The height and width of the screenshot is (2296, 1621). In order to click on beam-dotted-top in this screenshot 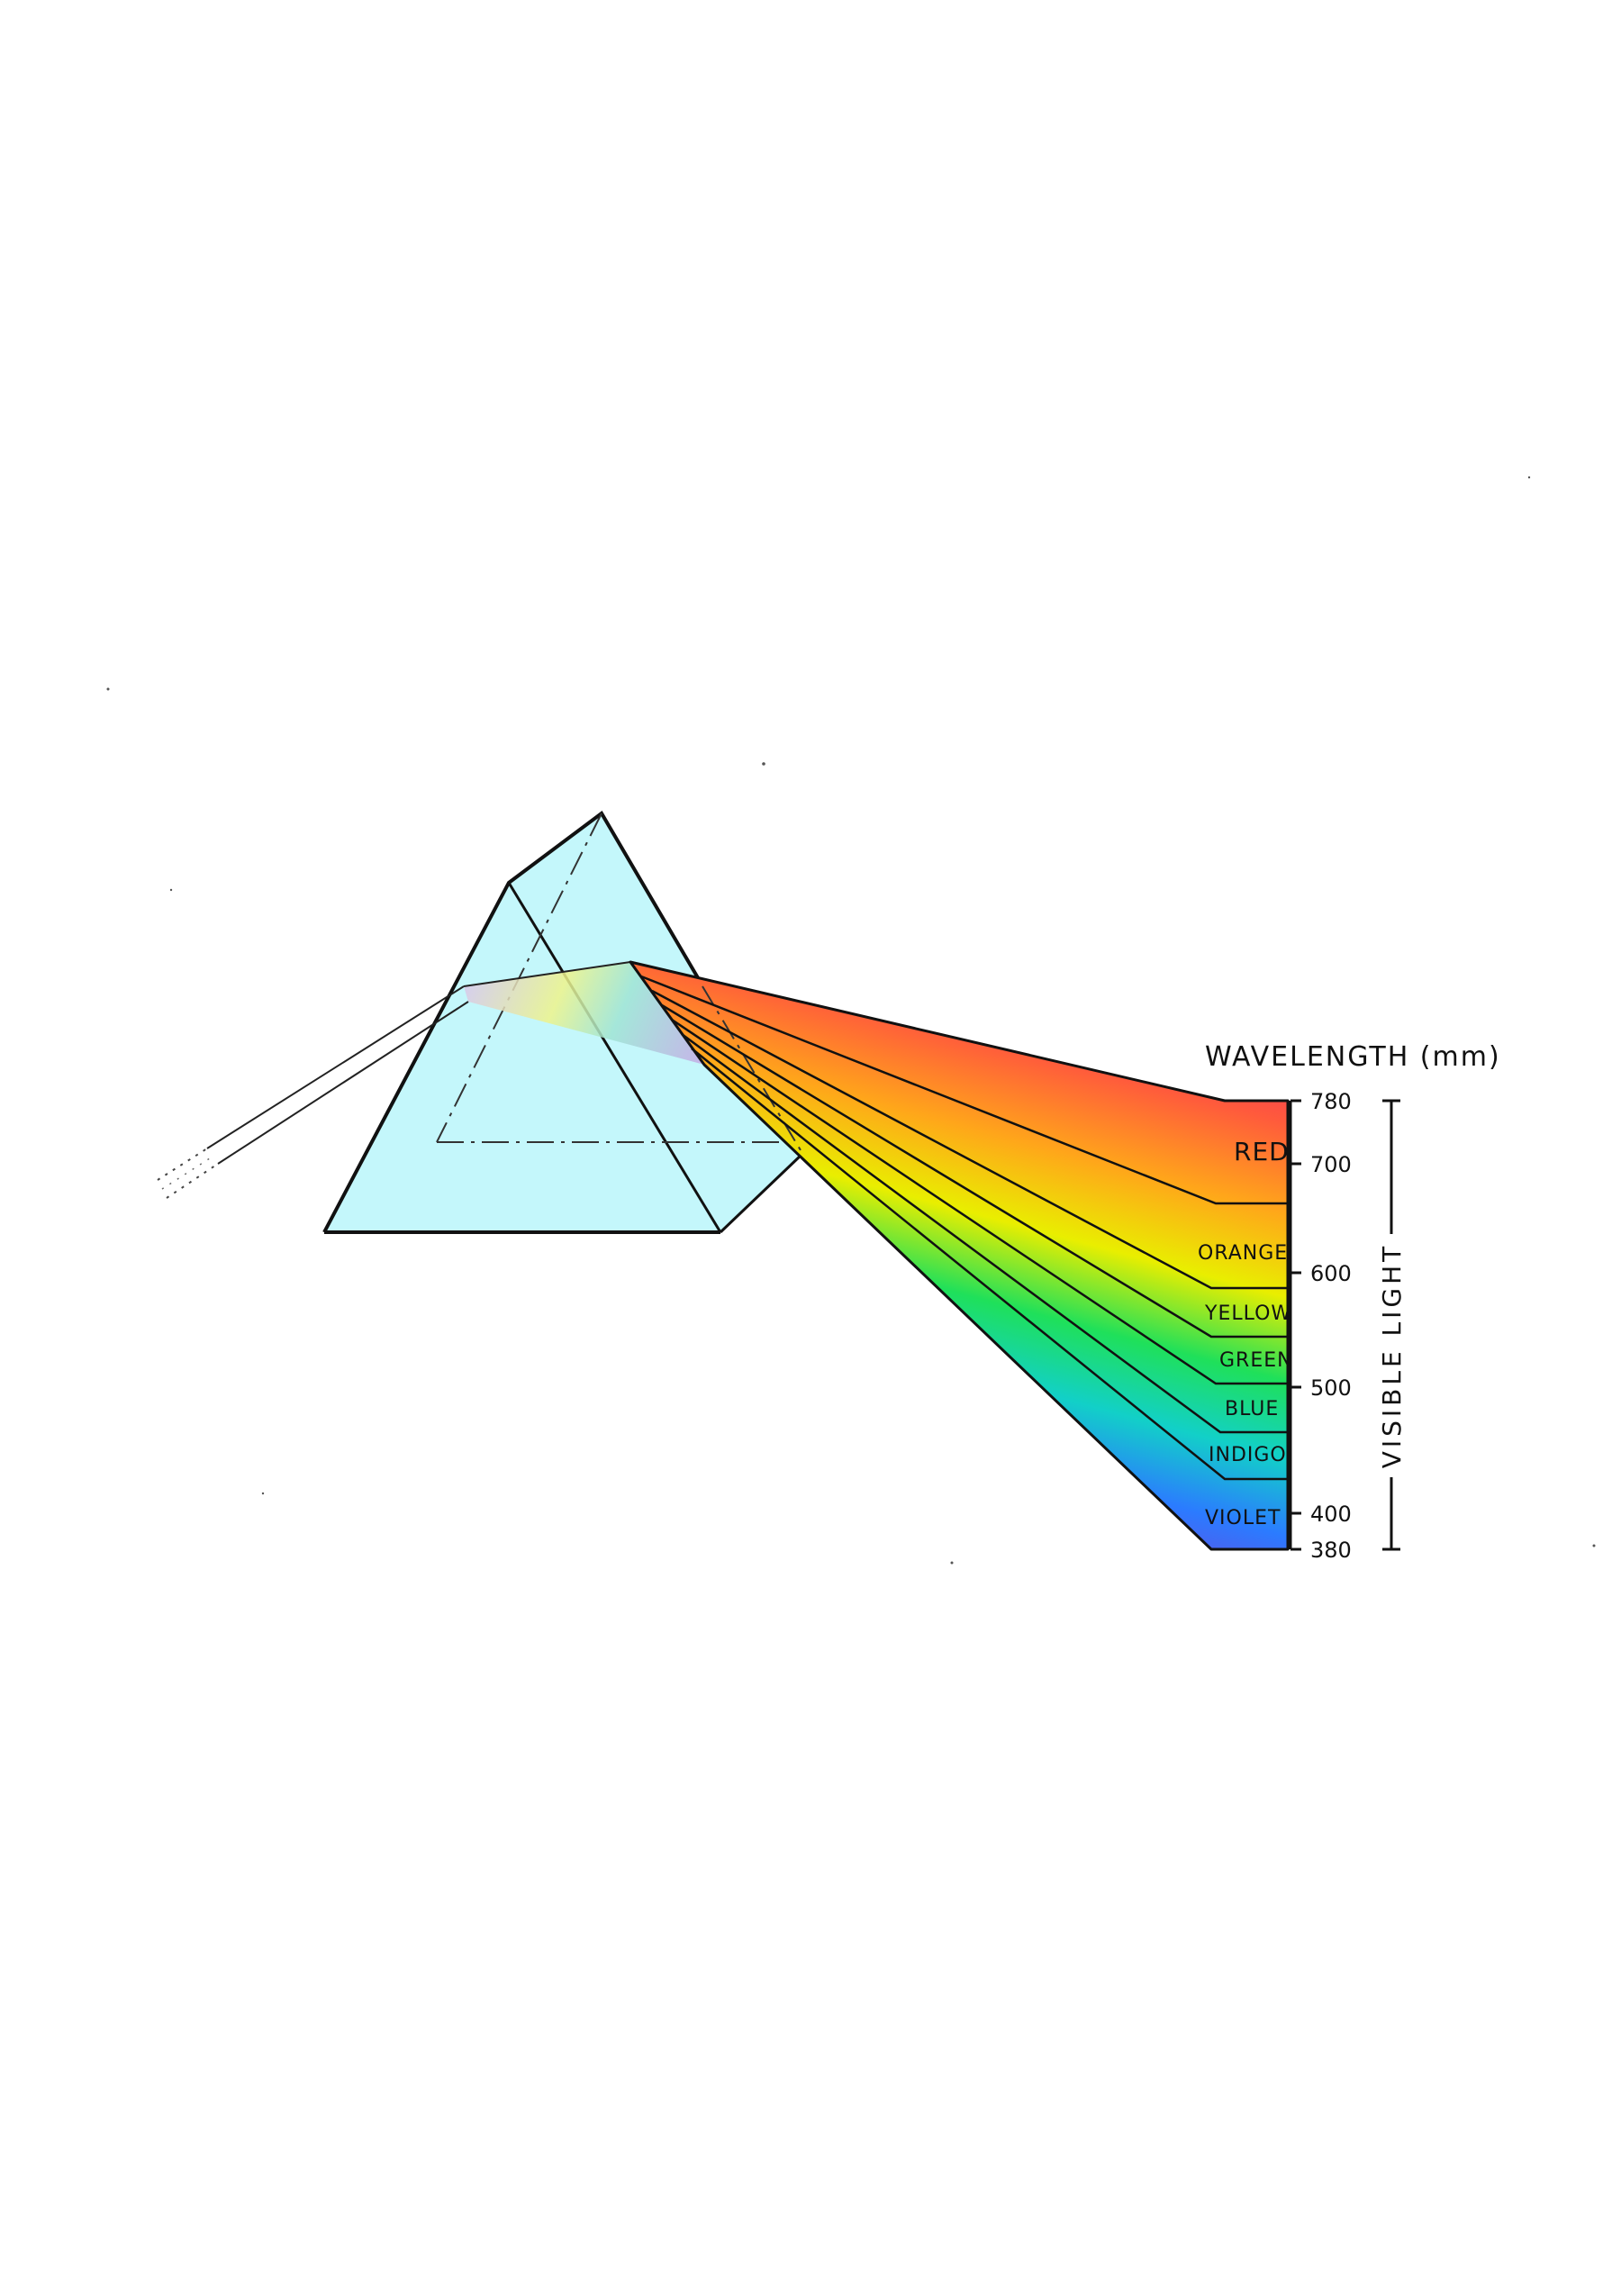, I will do `click(182, 1164)`.